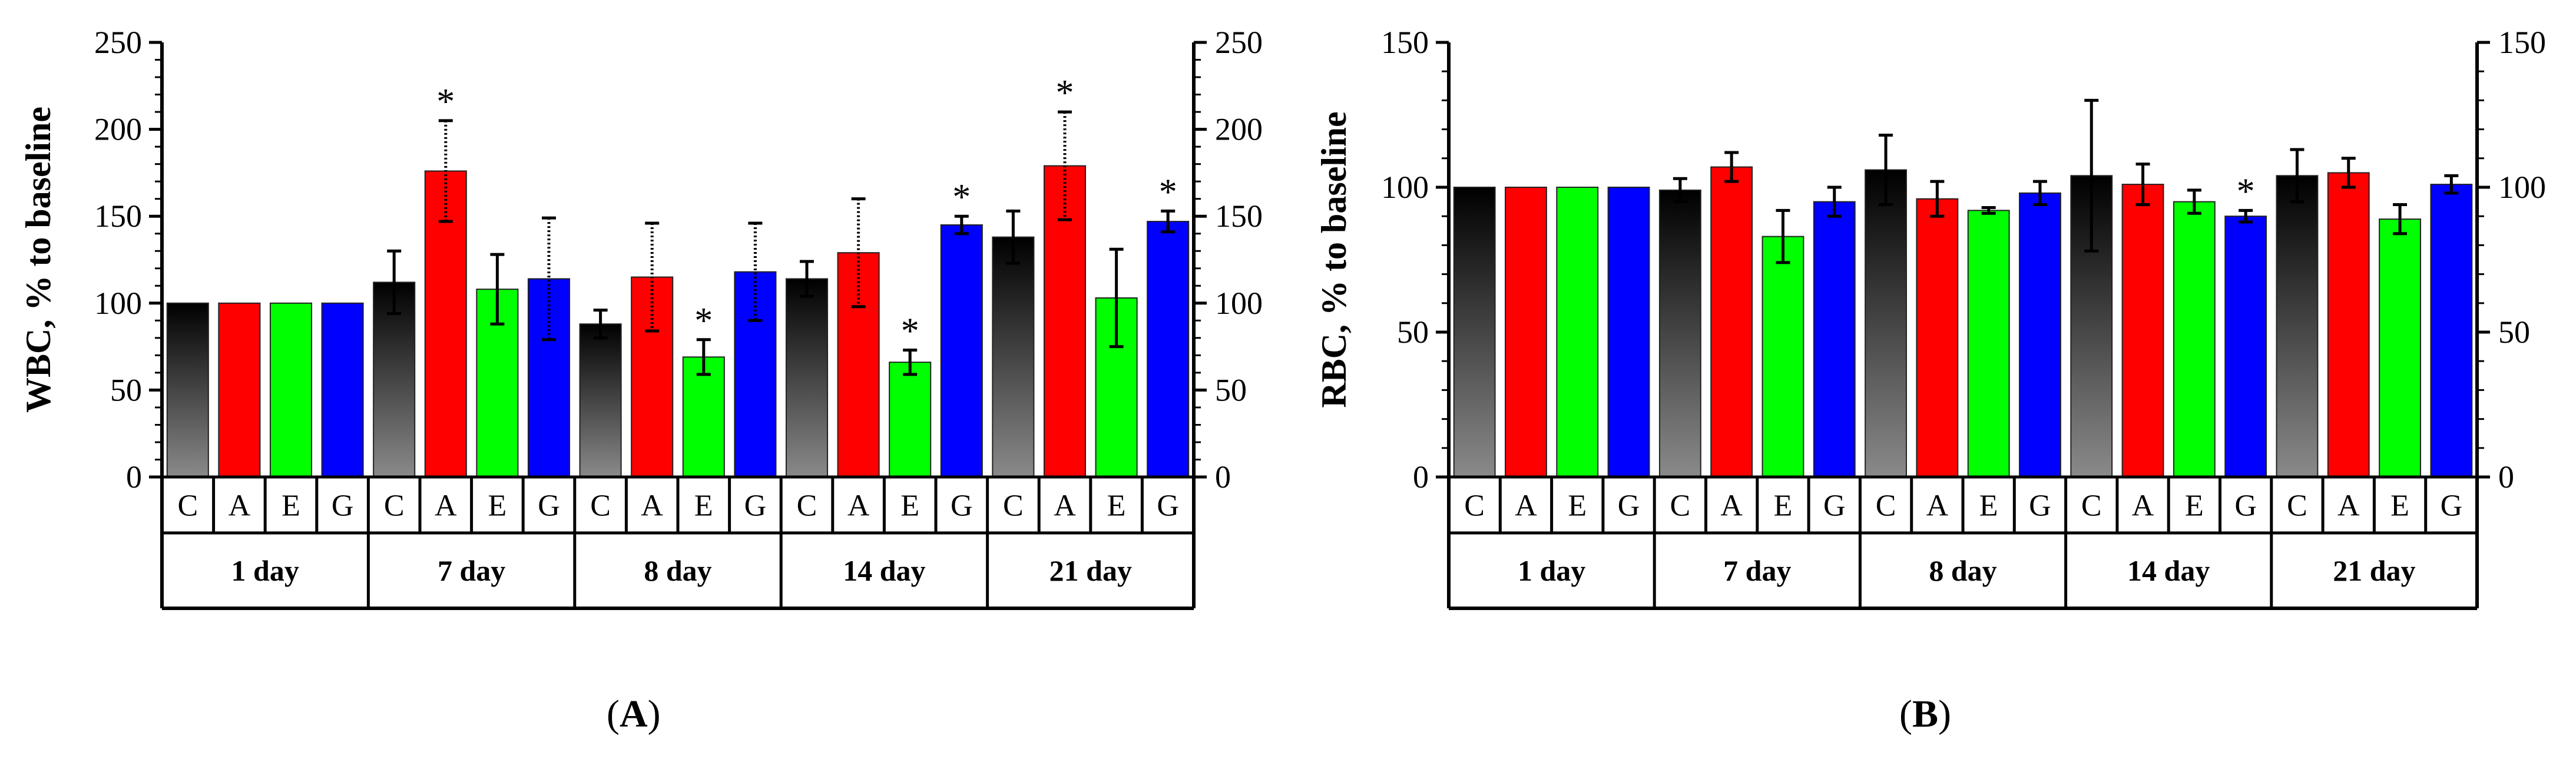 This screenshot has width=2576, height=772. I want to click on caption-b-open: (, so click(1905, 714).